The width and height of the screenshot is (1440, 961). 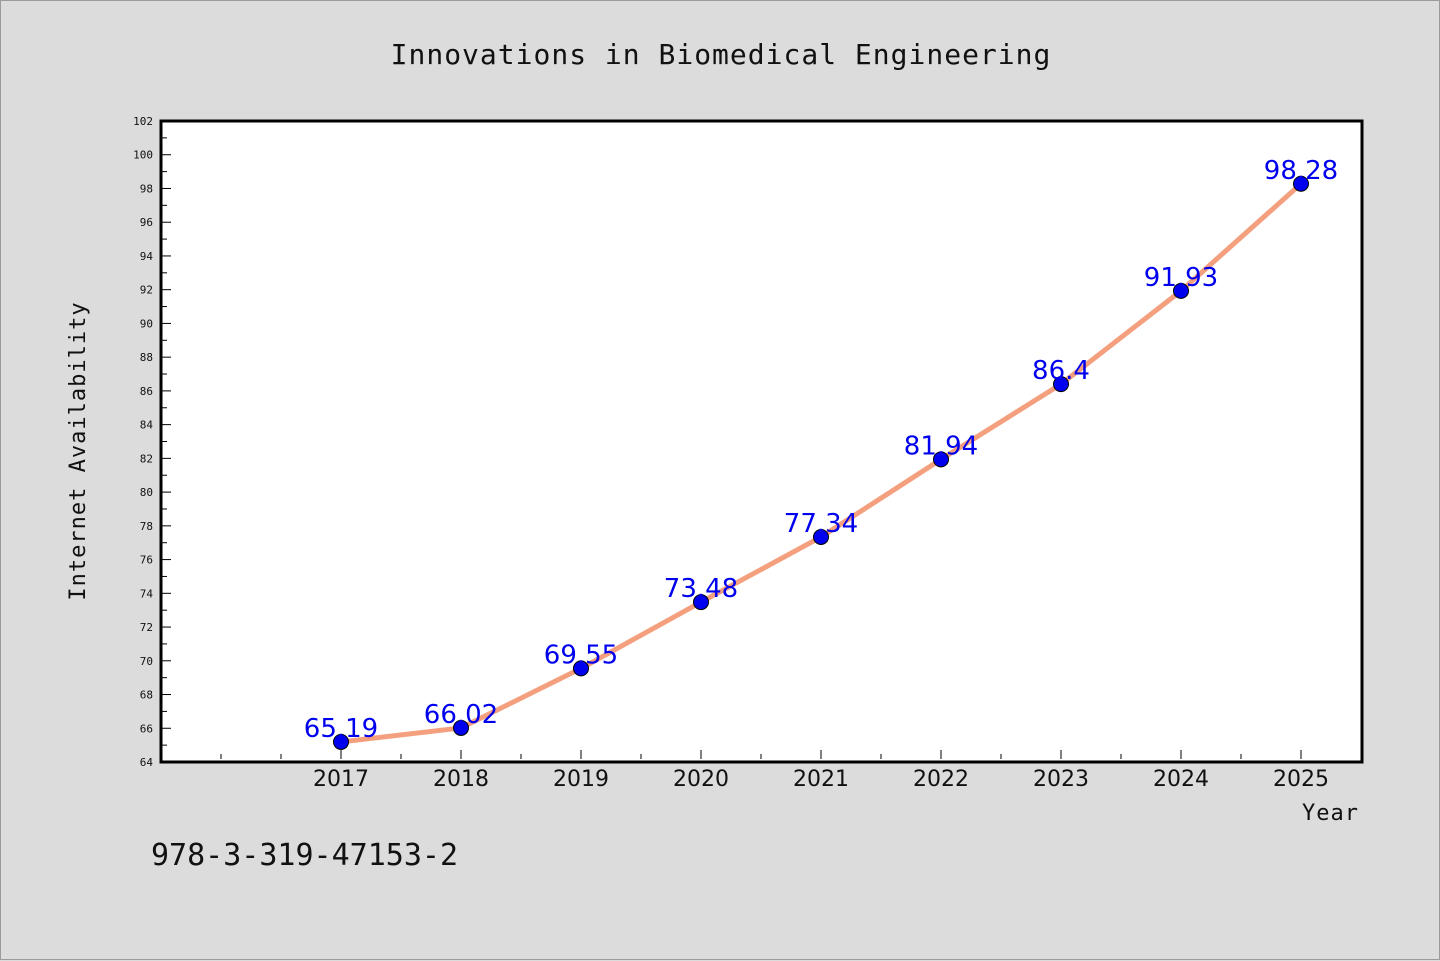 What do you see at coordinates (1061, 371) in the screenshot?
I see `data-label: 86.4` at bounding box center [1061, 371].